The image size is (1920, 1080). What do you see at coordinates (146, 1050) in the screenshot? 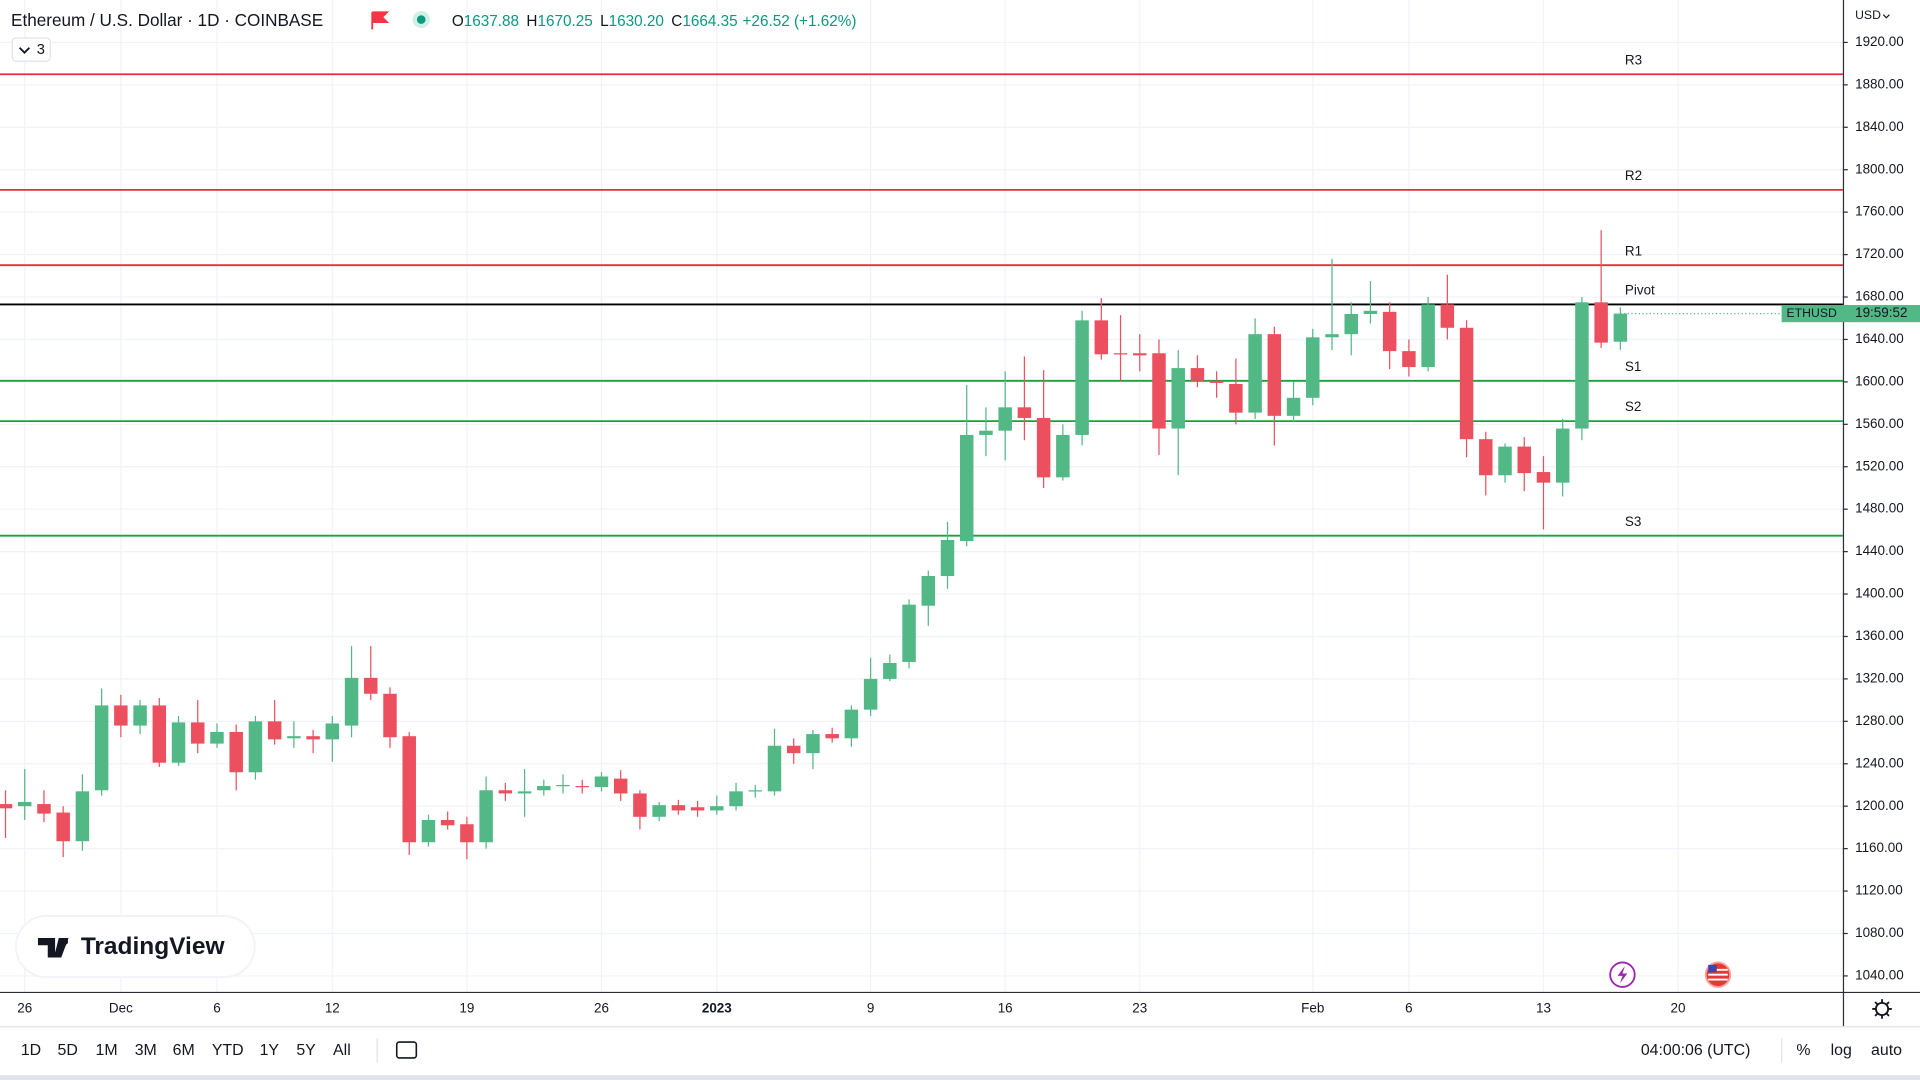
I see `range-button: 3M` at bounding box center [146, 1050].